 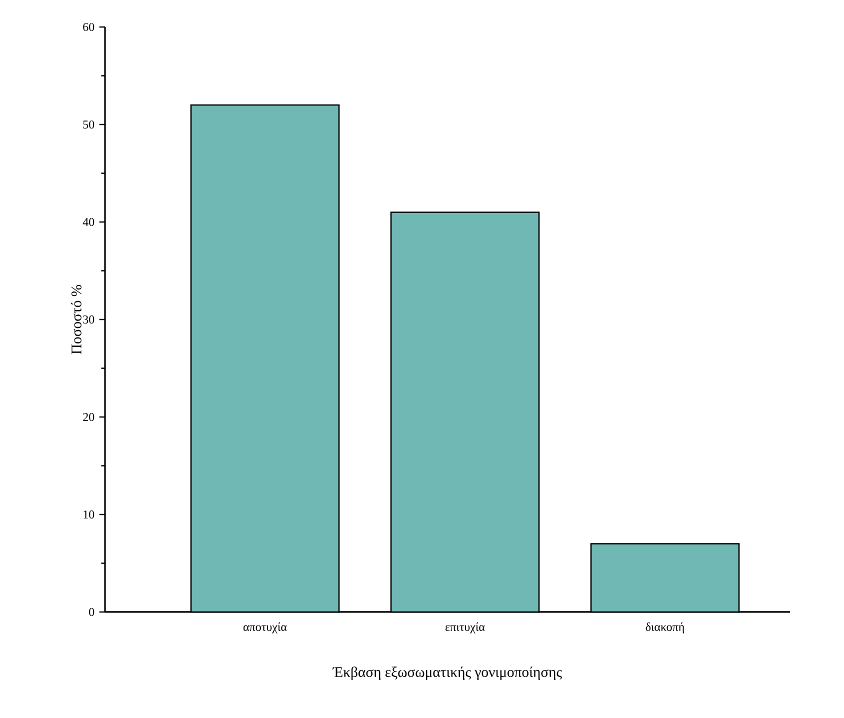 I want to click on x-axis-title: Έκβαση εξωσωματικής γονιμοποίησης, so click(x=447, y=673).